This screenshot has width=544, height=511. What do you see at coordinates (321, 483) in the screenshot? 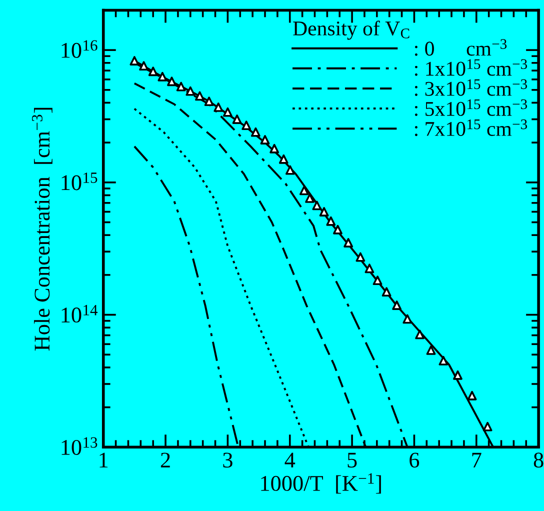
I see `x-axis-title: 1000/T [K$^{−1}$]` at bounding box center [321, 483].